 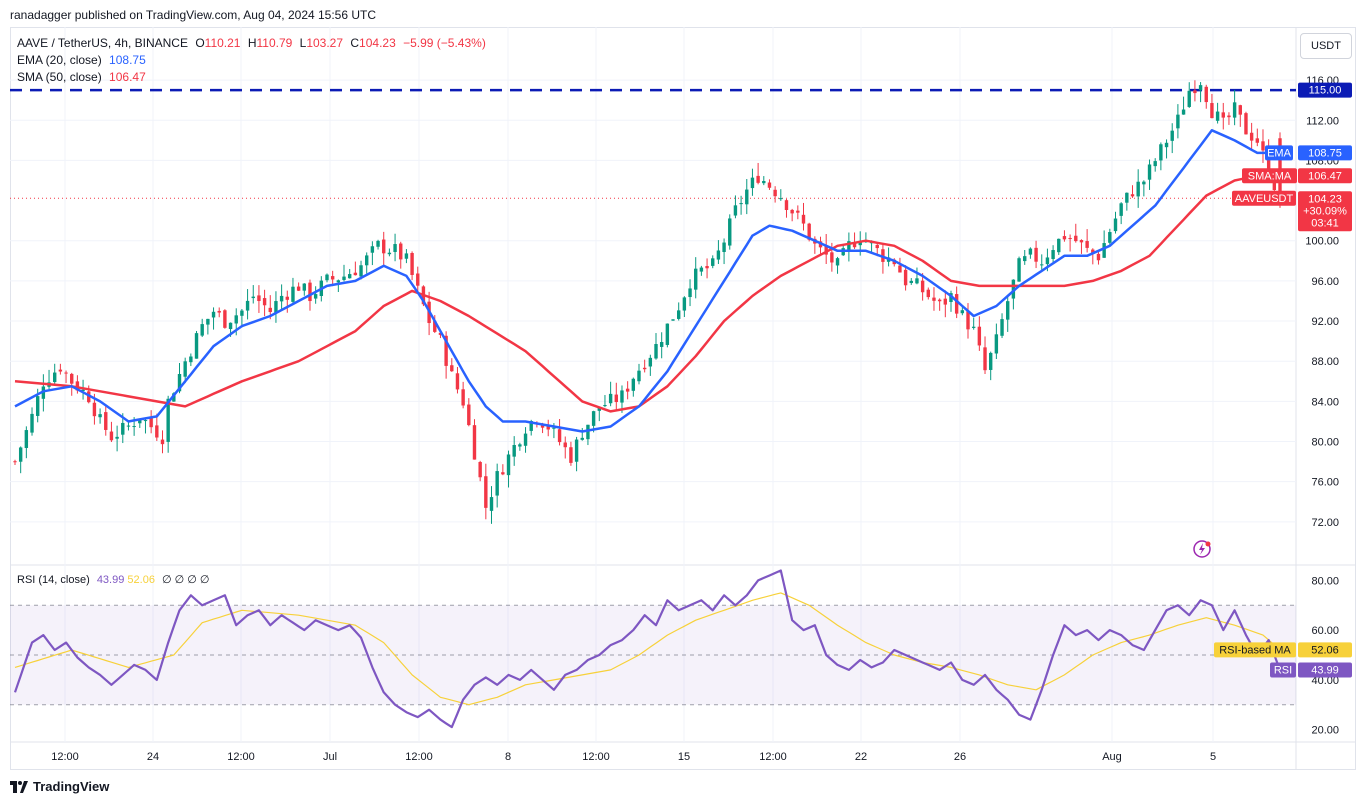 What do you see at coordinates (1279, 153) in the screenshot?
I see `ema-tag: EMA` at bounding box center [1279, 153].